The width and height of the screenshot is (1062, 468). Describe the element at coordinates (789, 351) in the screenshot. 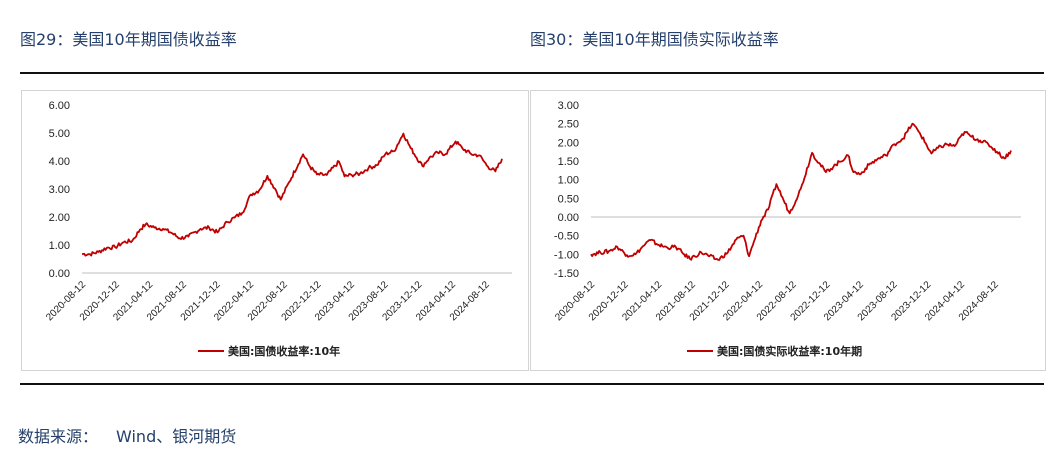

I see `legend-label: 美国:国债实际收益率:10年期` at that location.